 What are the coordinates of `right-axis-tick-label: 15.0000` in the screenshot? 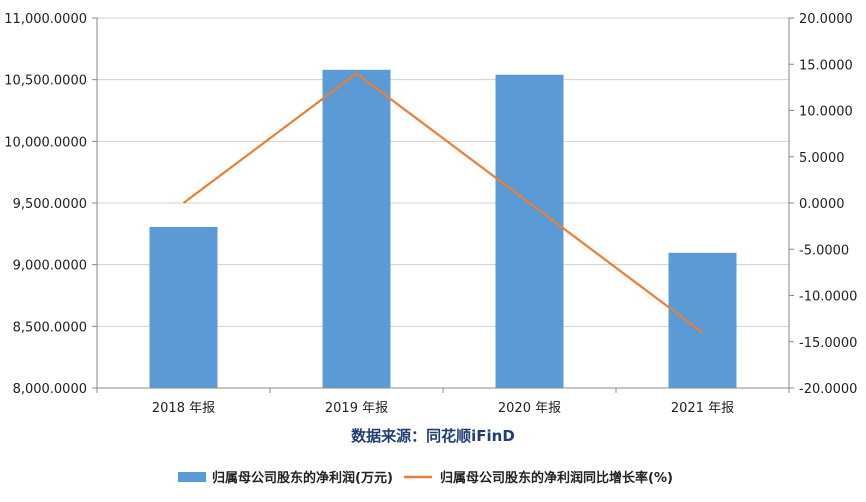 It's located at (826, 65).